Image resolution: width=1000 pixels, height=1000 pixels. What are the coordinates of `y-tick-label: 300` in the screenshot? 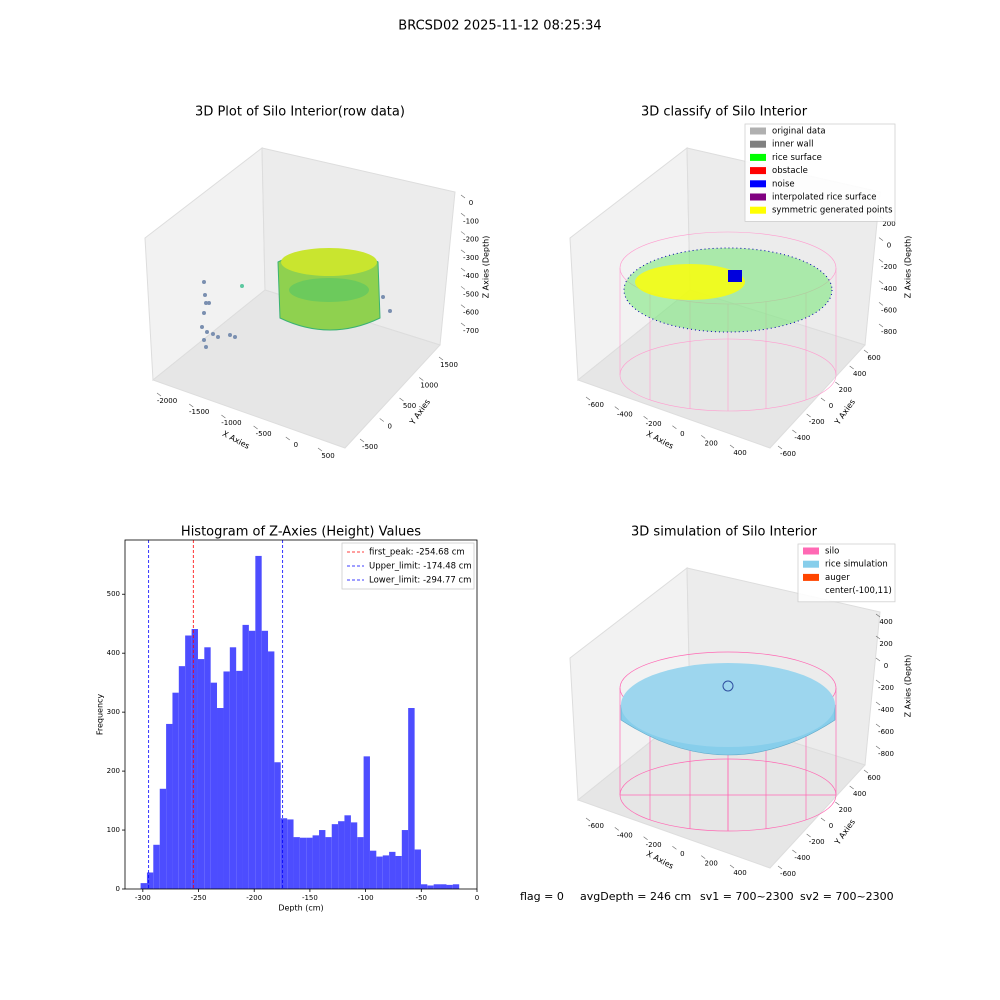 It's located at (113, 712).